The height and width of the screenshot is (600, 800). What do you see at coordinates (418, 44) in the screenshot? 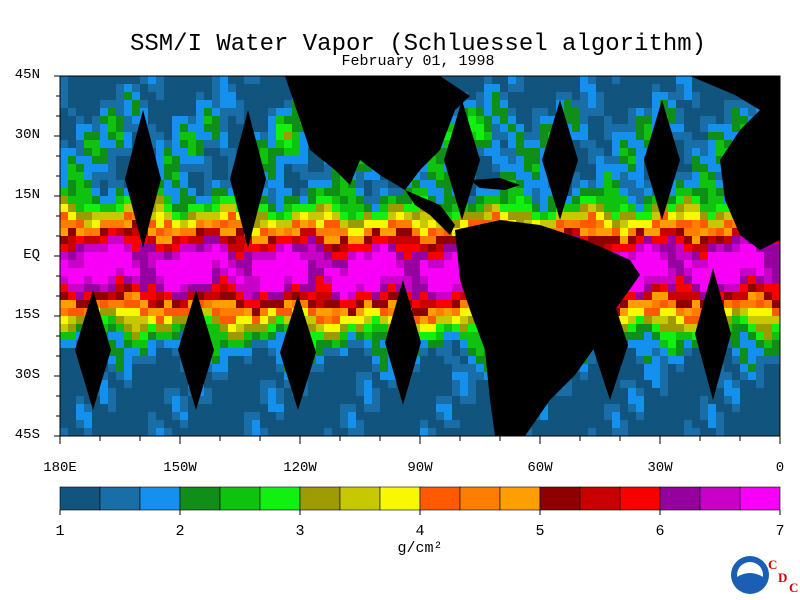
I see `map-title: SSM/I Water Vapor (Schluessel algorithm)` at bounding box center [418, 44].